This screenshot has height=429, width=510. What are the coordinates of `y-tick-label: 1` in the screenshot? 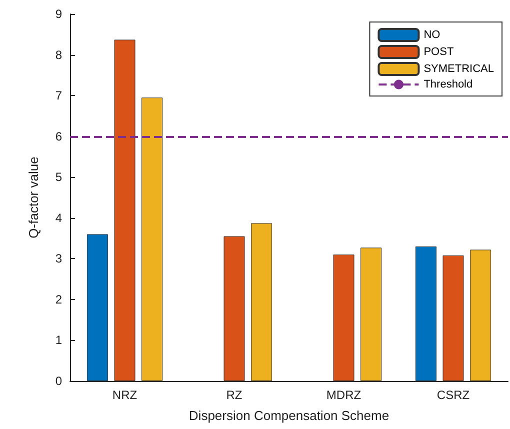 It's located at (58, 340).